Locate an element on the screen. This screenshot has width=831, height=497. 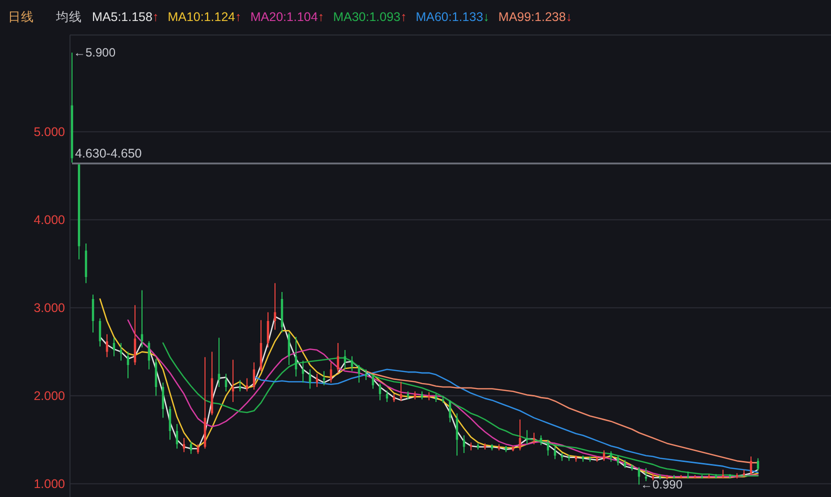
y-tick-label: 3.000 is located at coordinates (49, 307).